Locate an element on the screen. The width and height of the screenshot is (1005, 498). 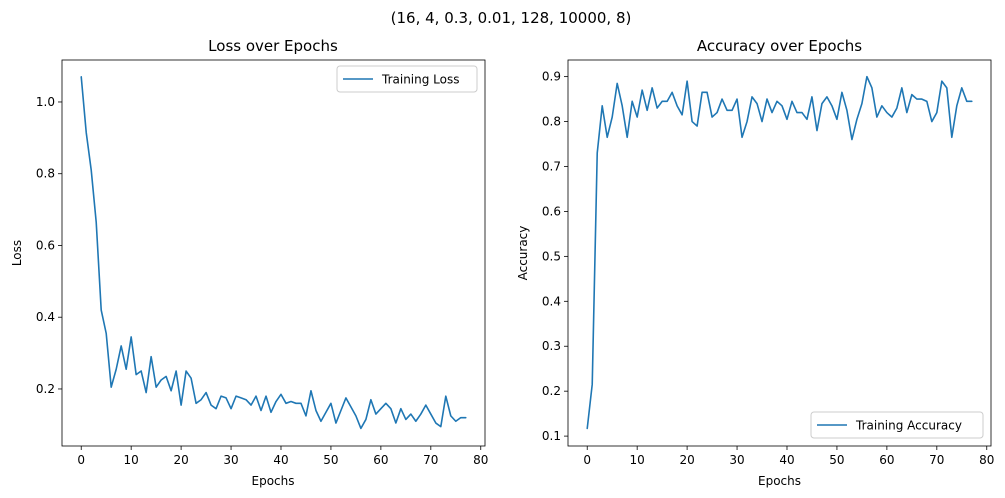
accuracy-y-tick-label: 0.2 is located at coordinates (551, 391).